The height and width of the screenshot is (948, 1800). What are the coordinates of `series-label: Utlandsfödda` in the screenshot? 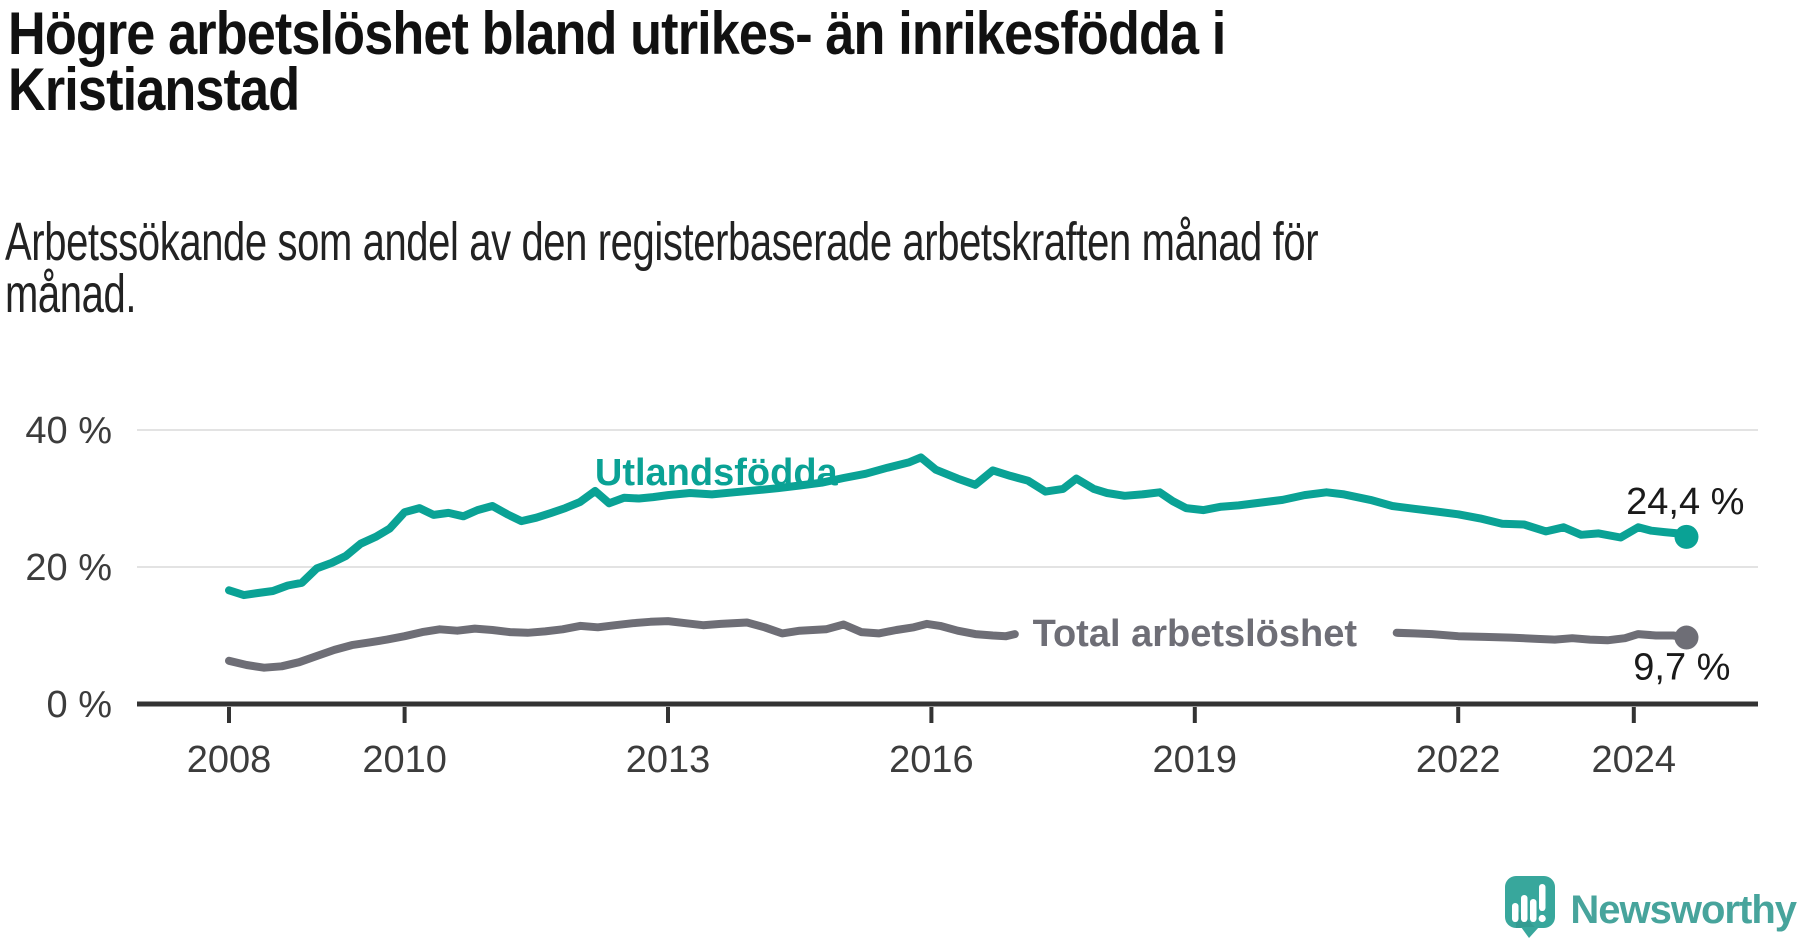 It's located at (717, 473).